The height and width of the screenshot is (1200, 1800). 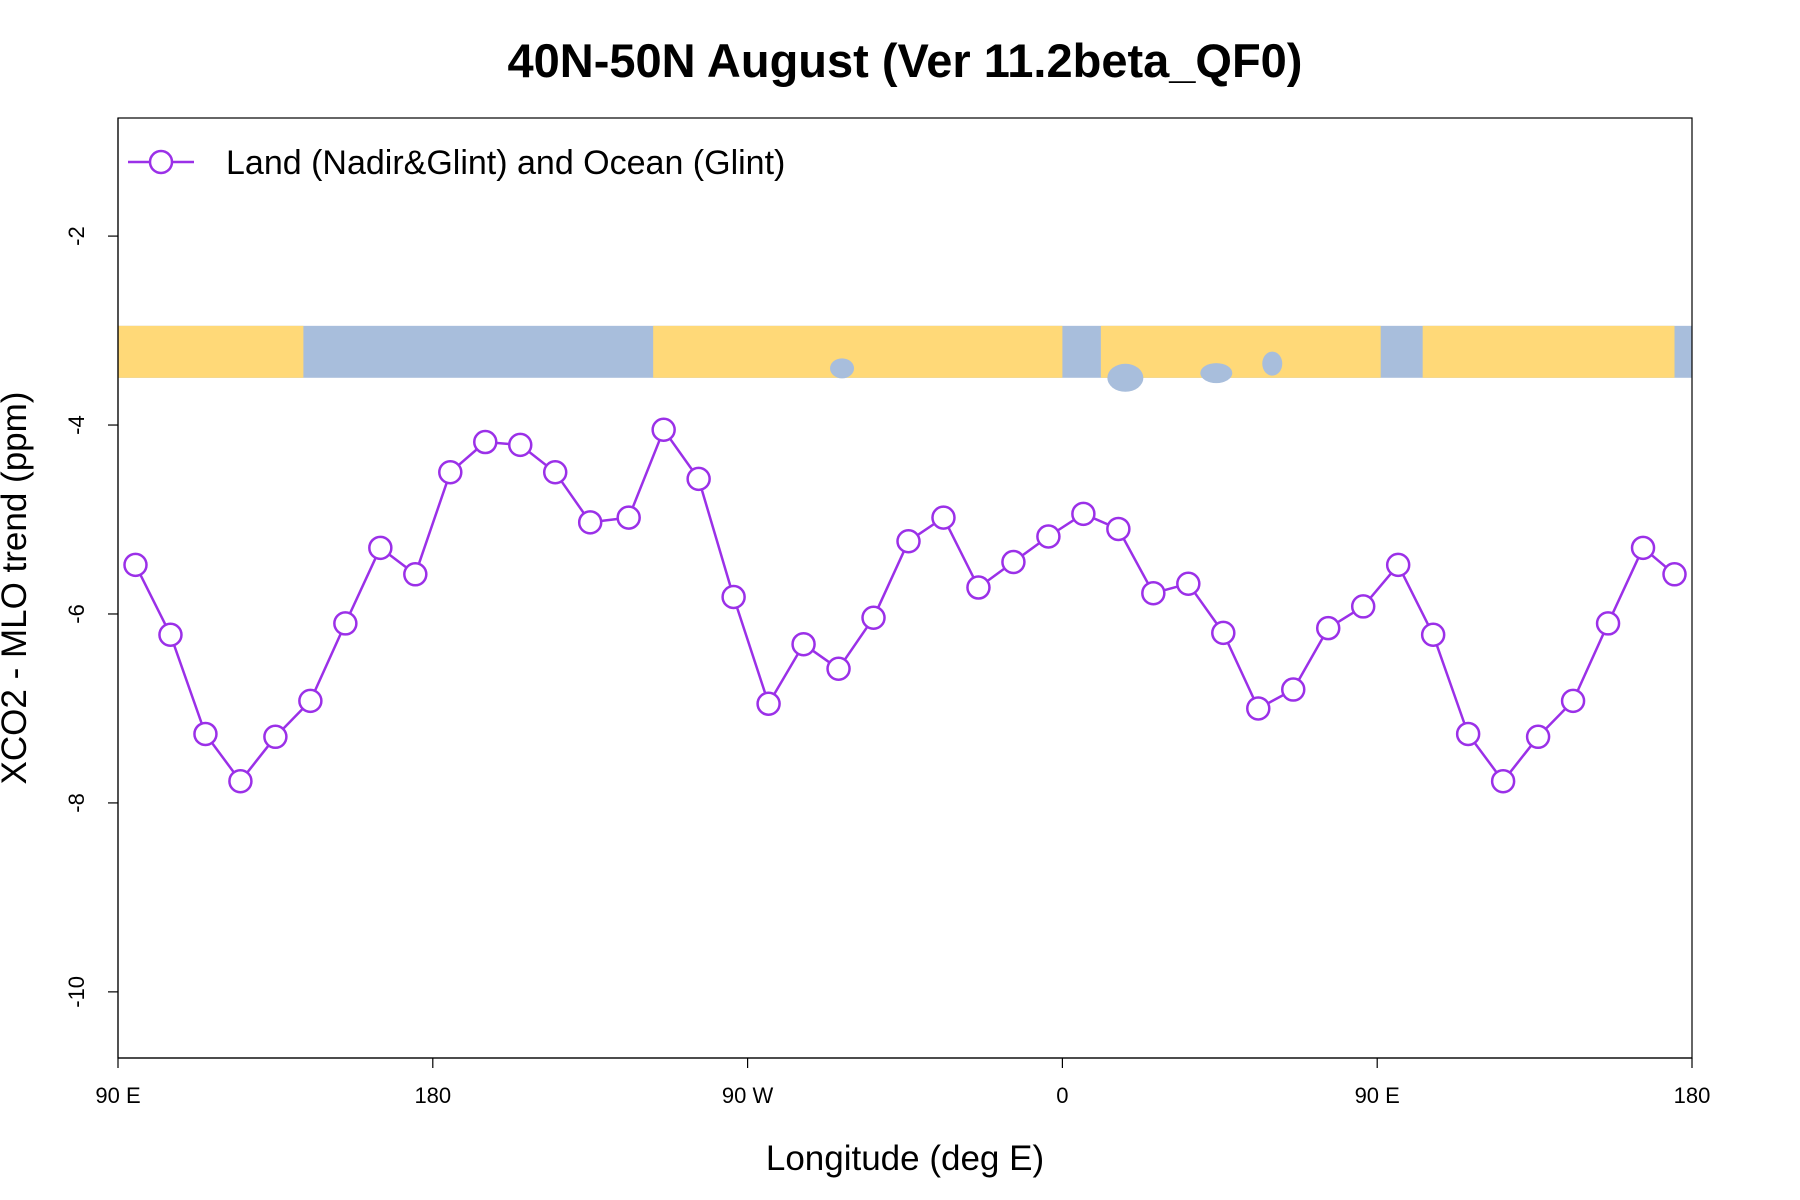 I want to click on y-axis-label: XCO2 - MLO trend (ppm), so click(x=17, y=588).